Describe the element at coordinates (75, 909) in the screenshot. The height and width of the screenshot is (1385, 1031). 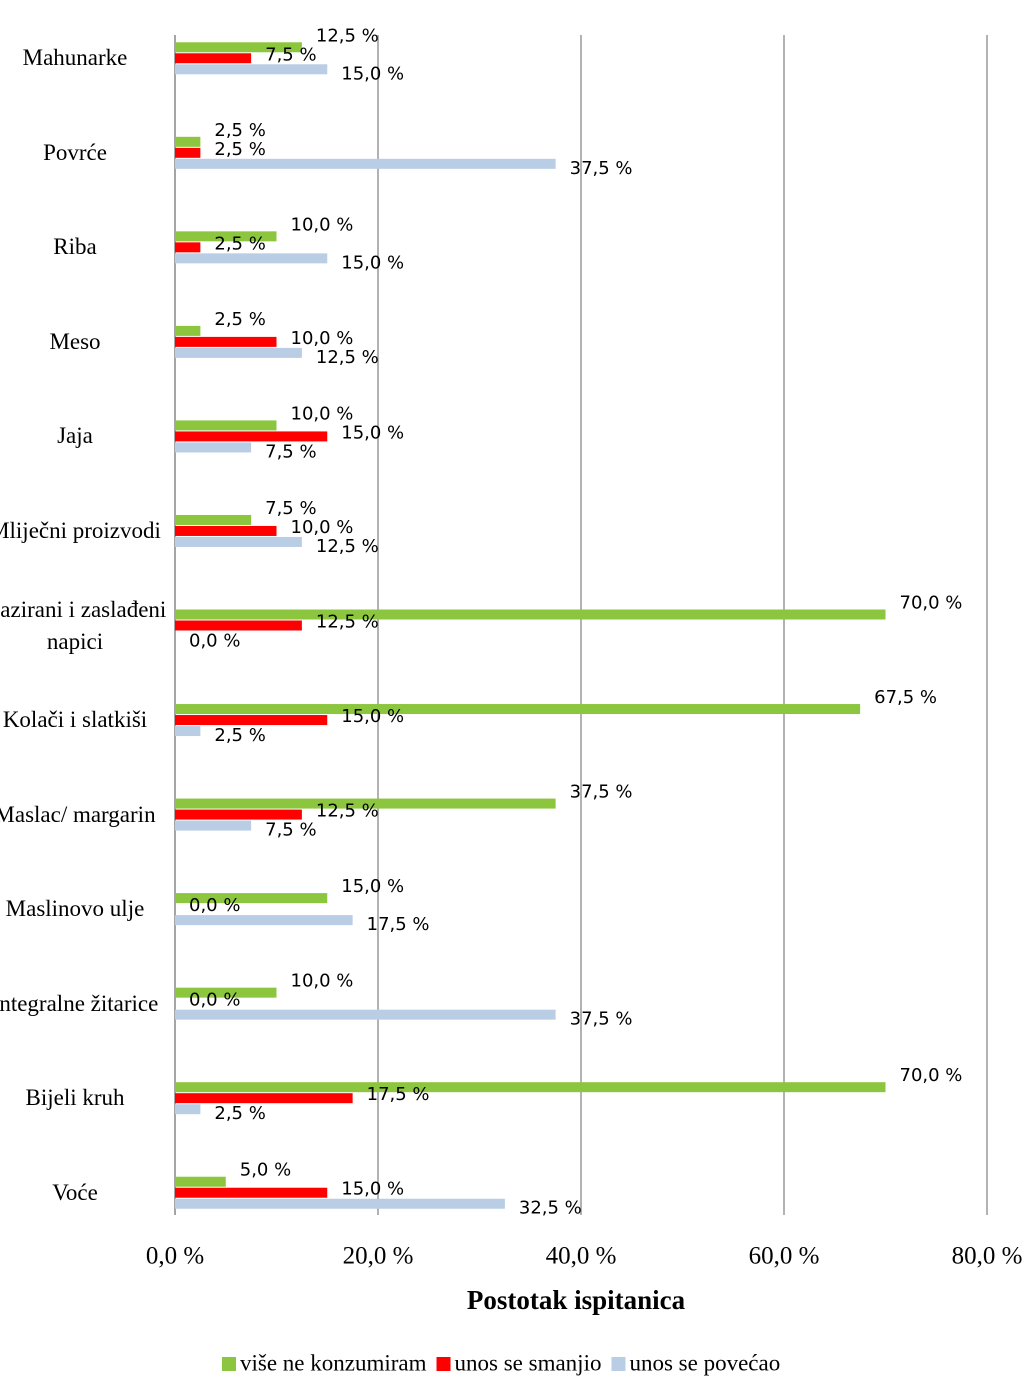
I see `y-tick-label: Maslinovo ulje` at that location.